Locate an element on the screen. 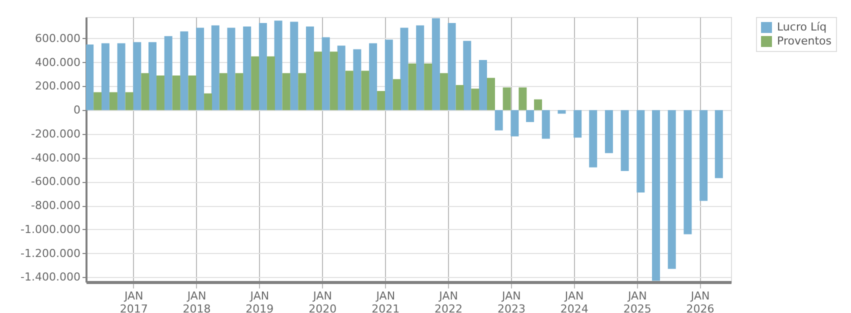 The width and height of the screenshot is (851, 313). y-tick-label: 0 is located at coordinates (77, 110).